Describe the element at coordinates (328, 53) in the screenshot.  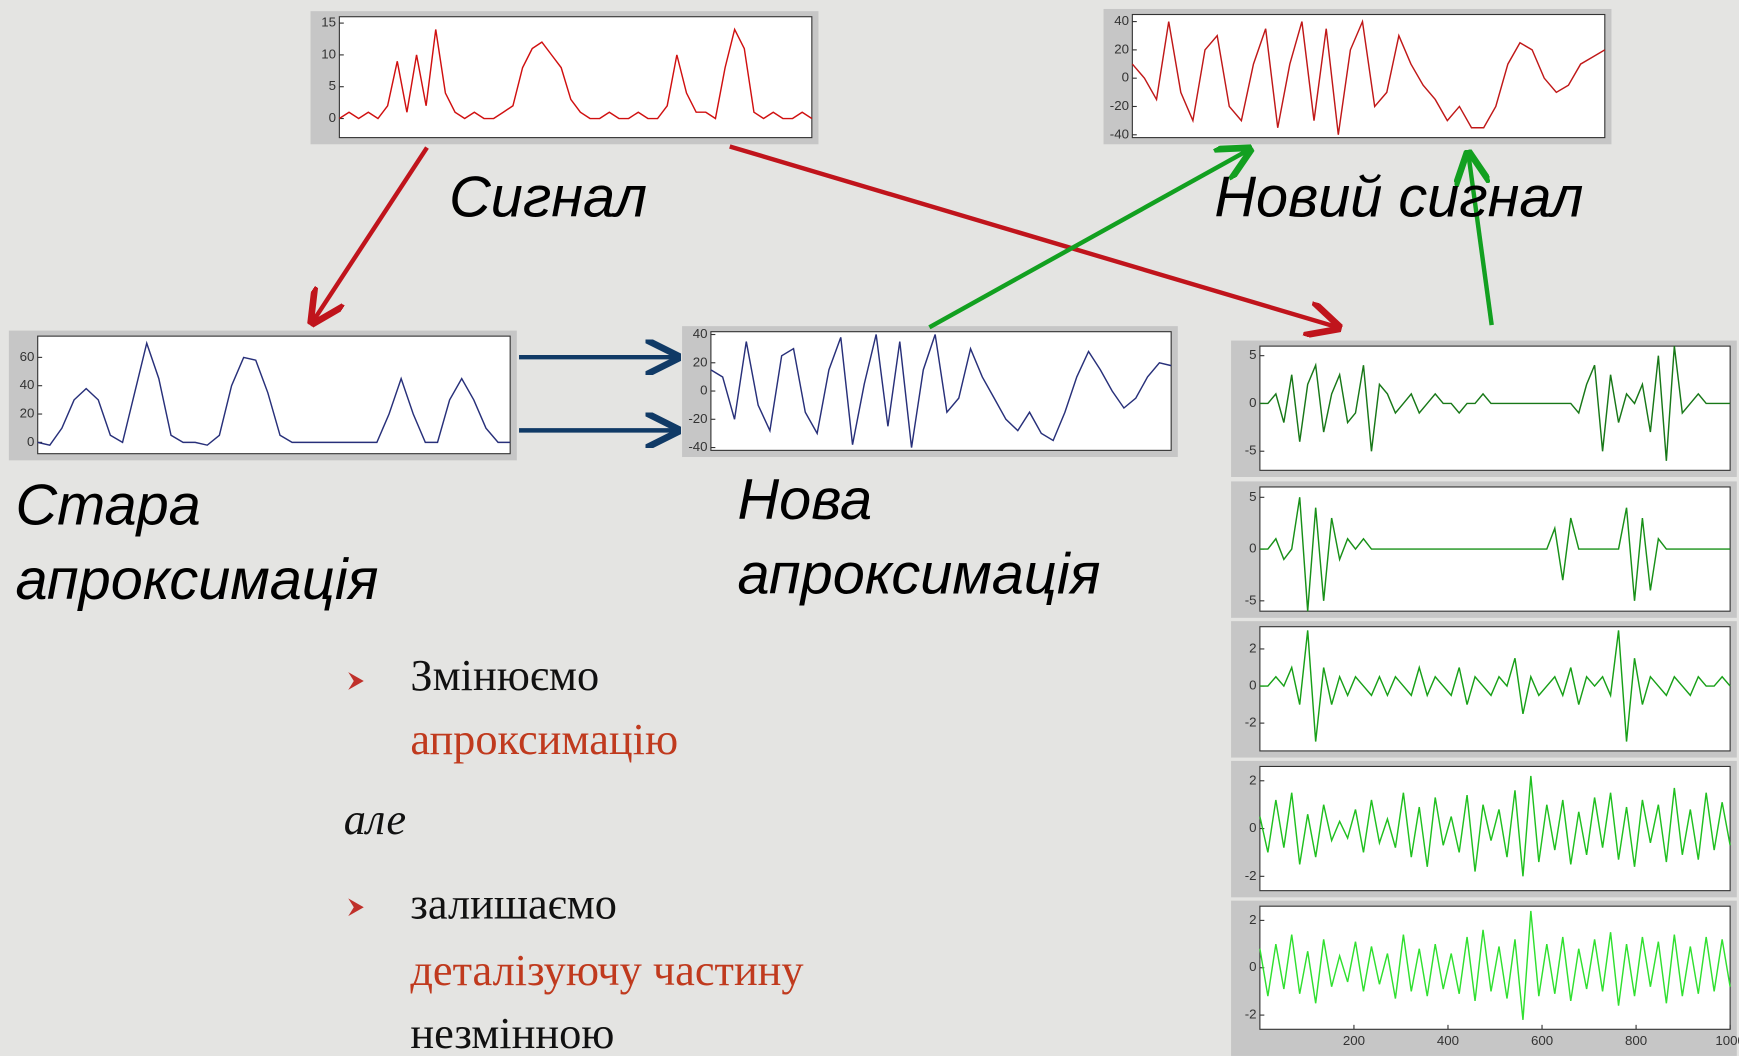
I see `y-tick-label: 10` at that location.